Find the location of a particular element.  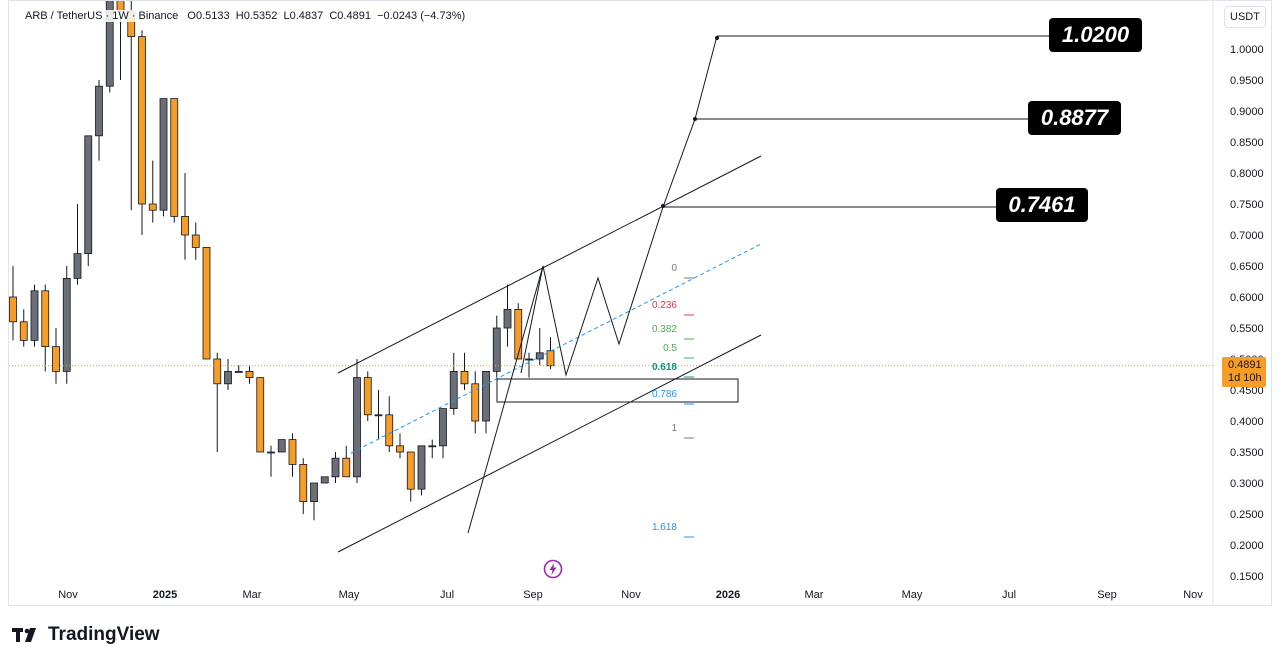

channel-mid-line is located at coordinates (556, 348).